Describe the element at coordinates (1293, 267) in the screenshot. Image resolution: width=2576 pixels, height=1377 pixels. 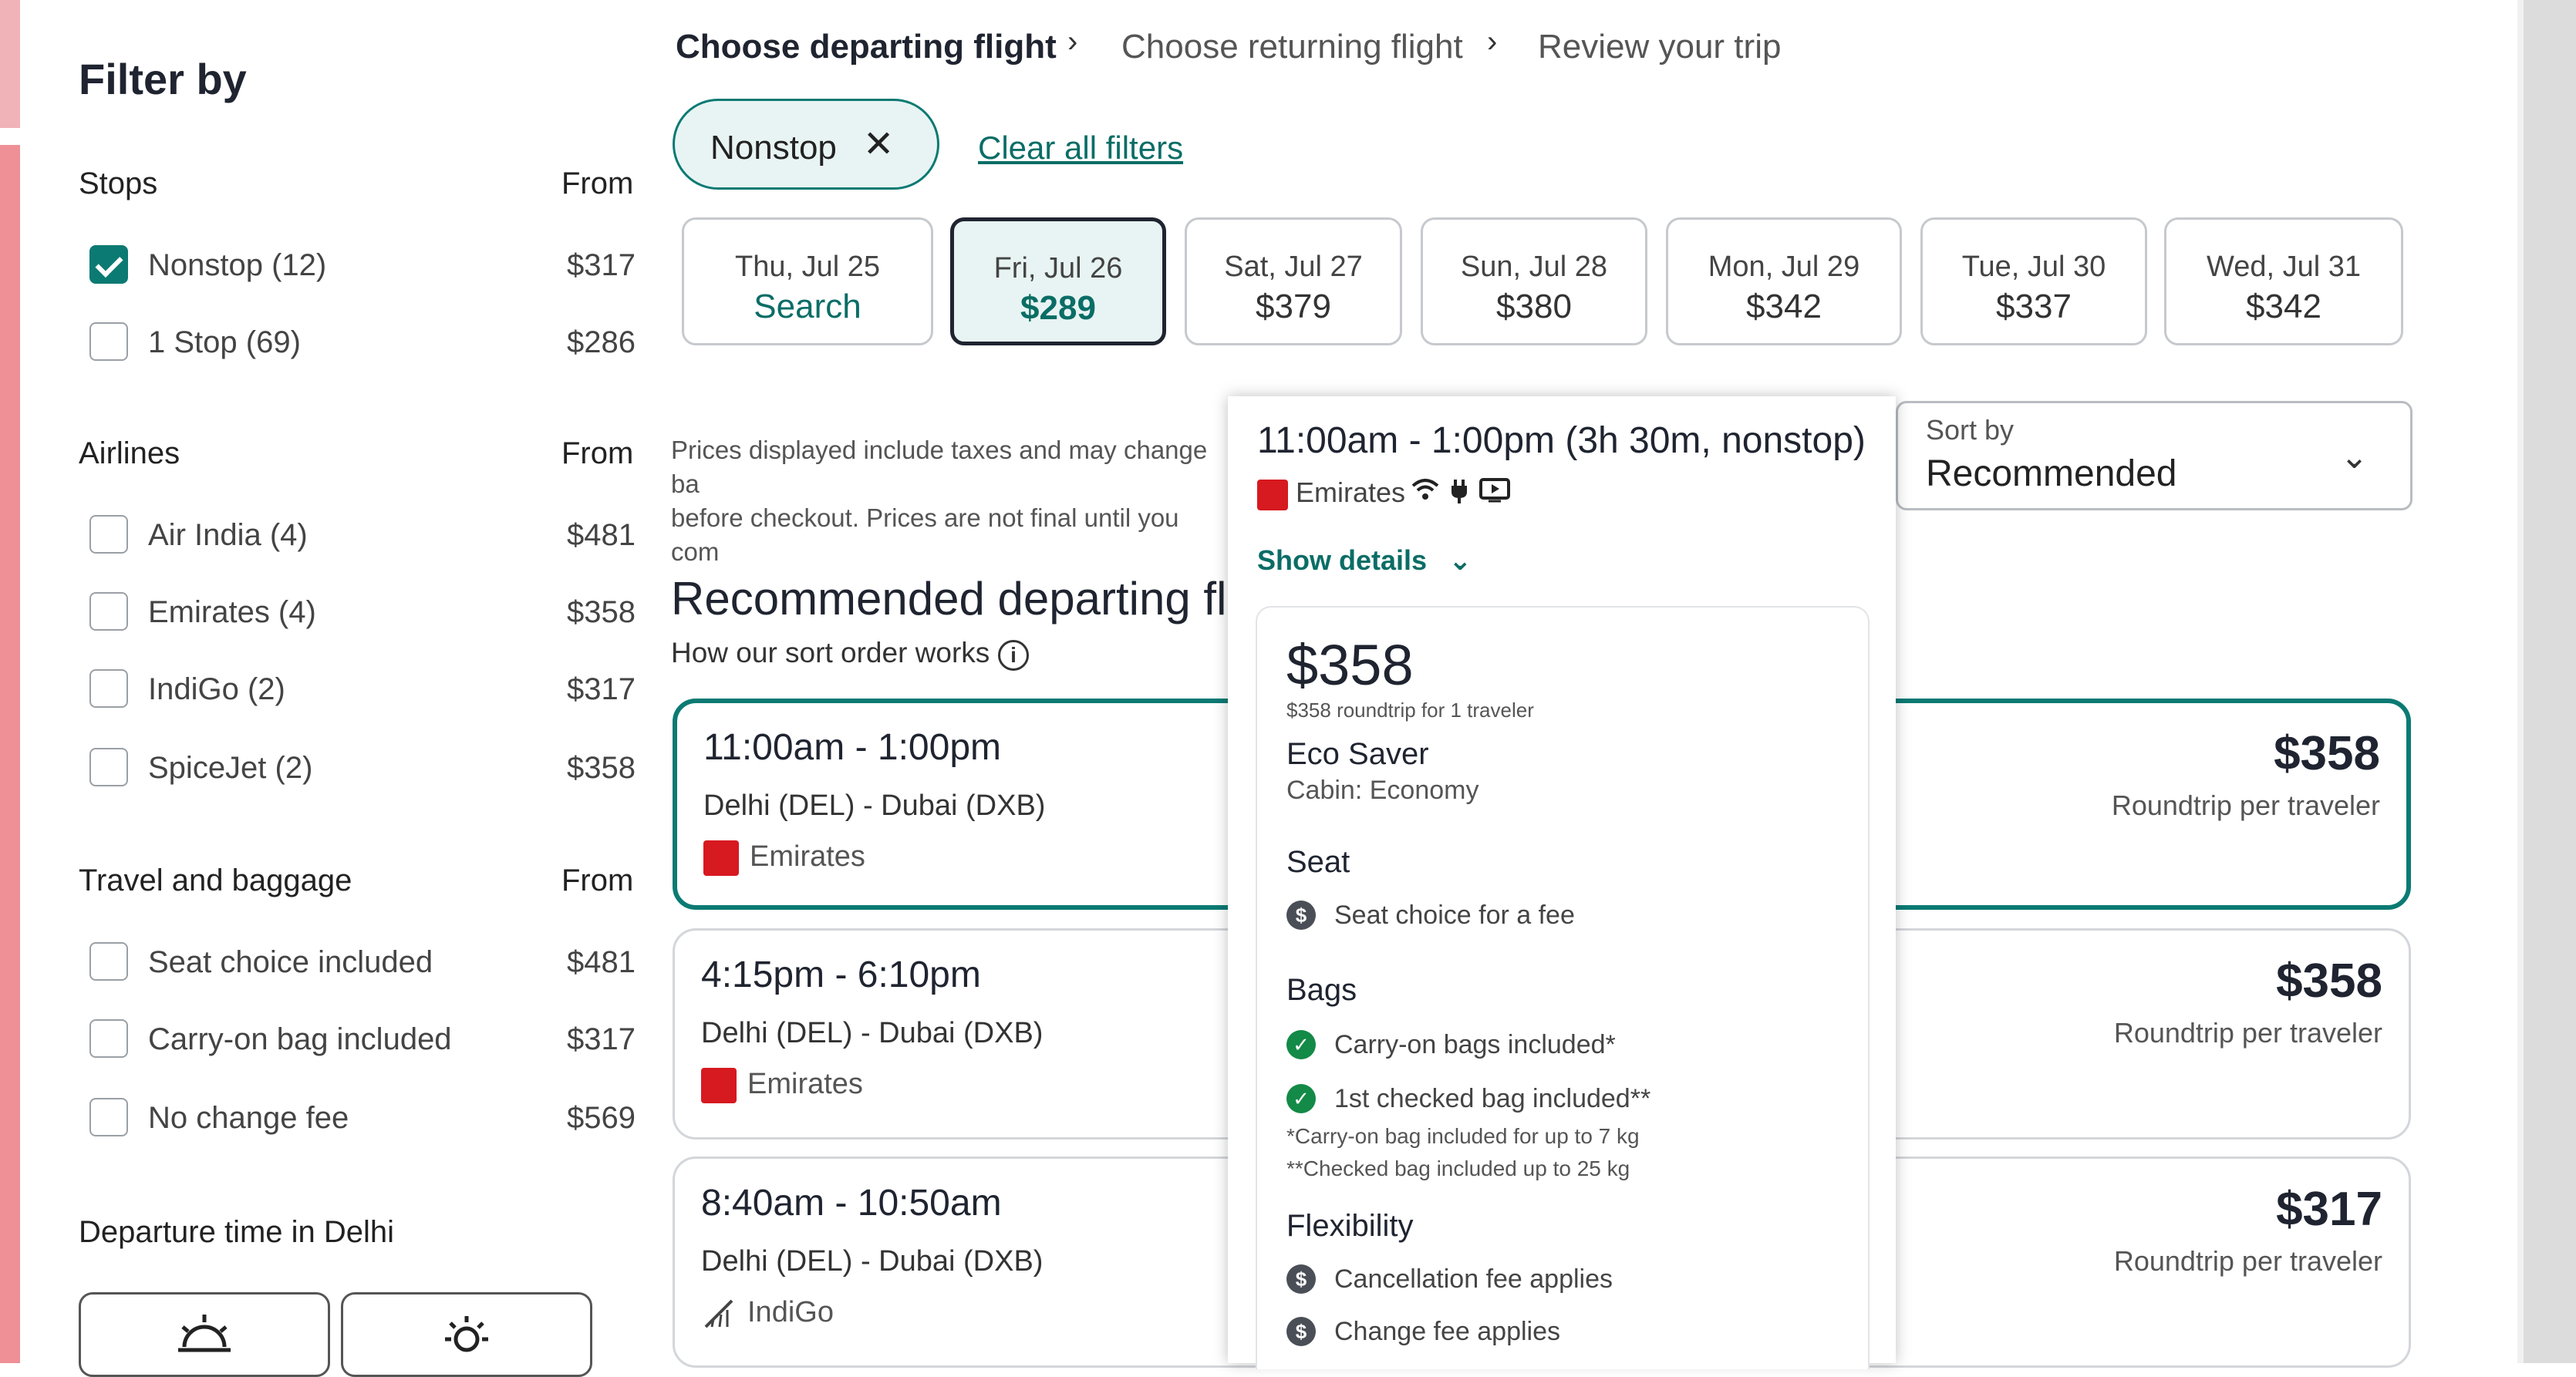
I see `date-day: Sat, Jul 27` at that location.